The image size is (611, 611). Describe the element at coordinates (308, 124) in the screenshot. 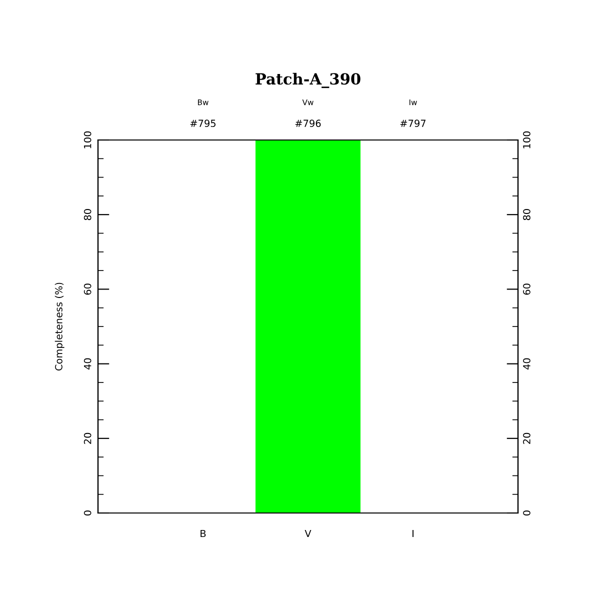

I see `text: #796` at that location.